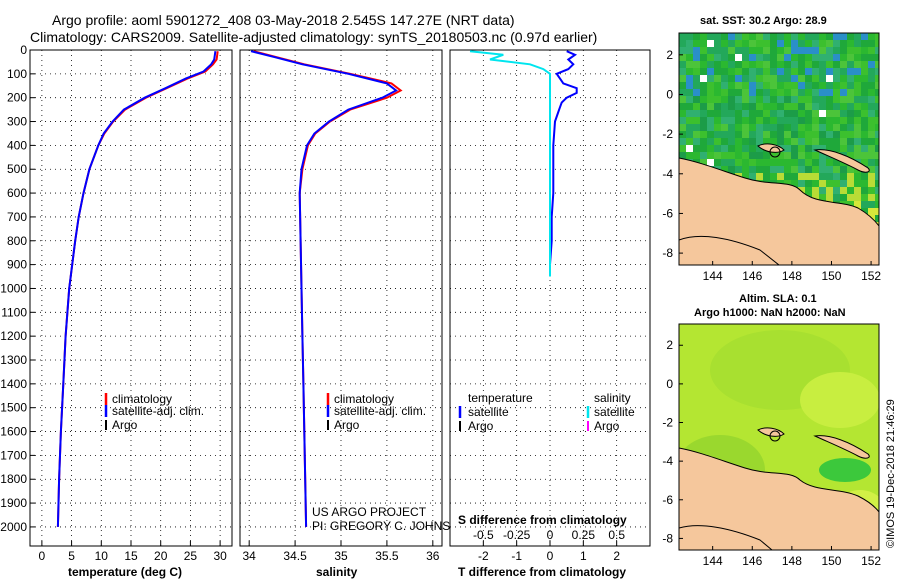  Describe the element at coordinates (17, 265) in the screenshot. I see `y-tick-label: 900` at that location.